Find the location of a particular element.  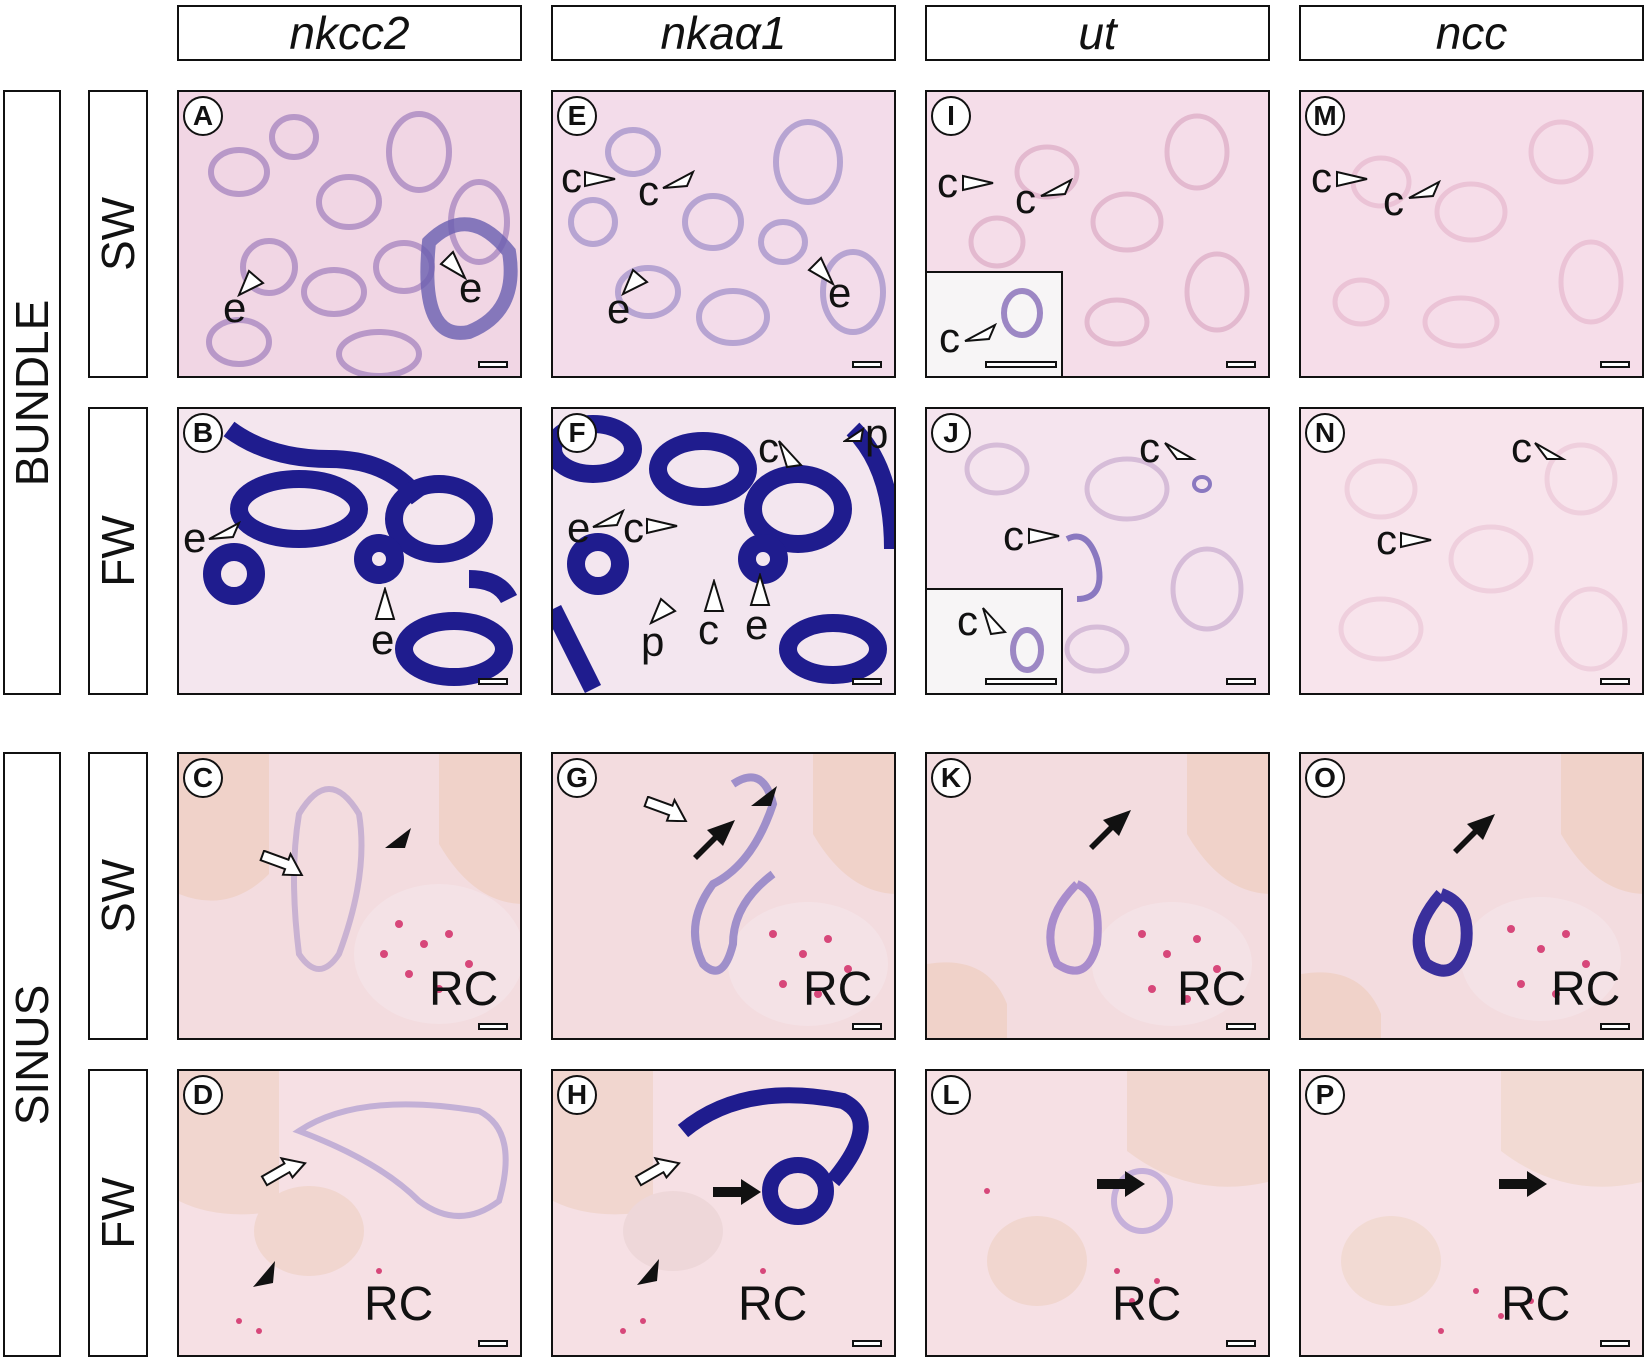

panel-o: O RC is located at coordinates (1471, 896).